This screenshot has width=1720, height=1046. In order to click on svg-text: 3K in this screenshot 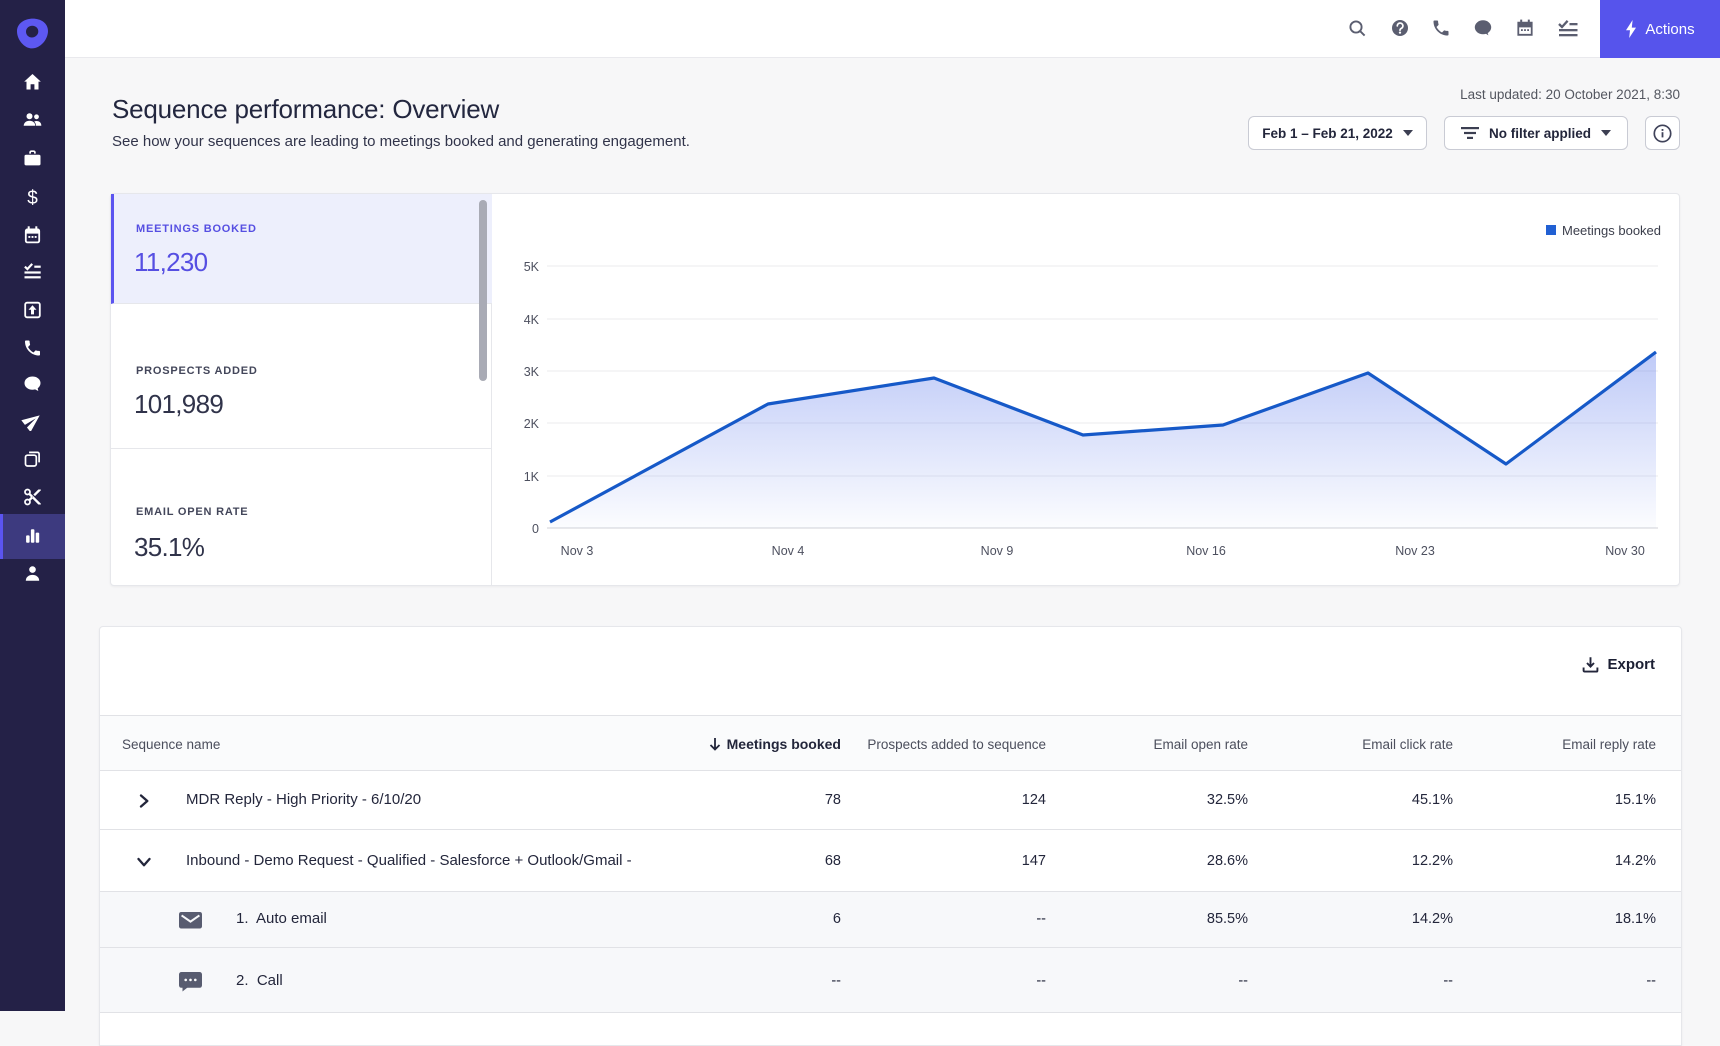, I will do `click(532, 372)`.